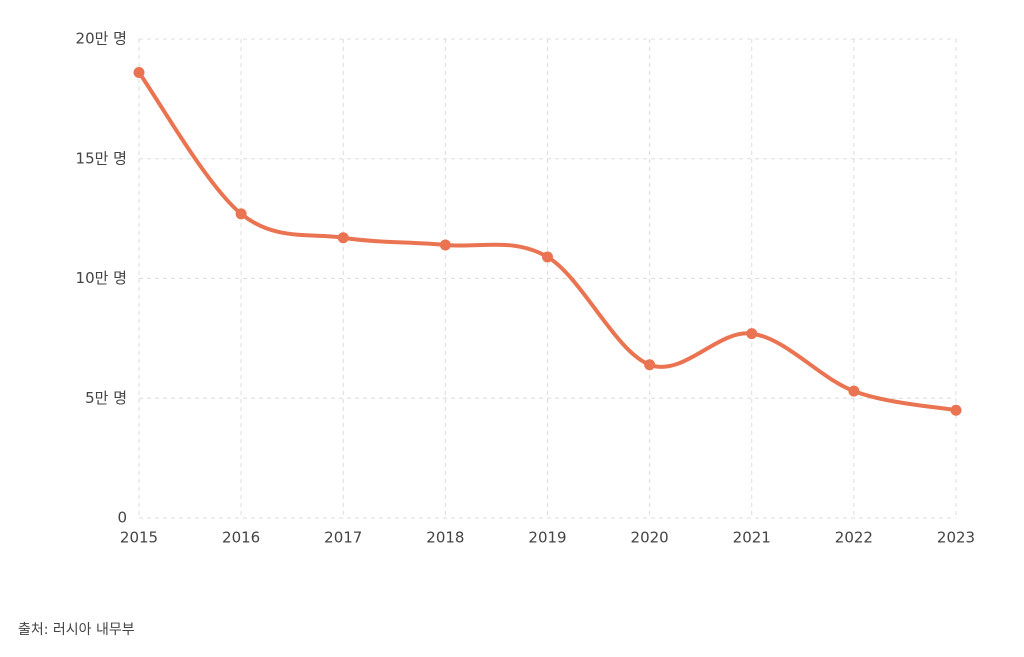 The height and width of the screenshot is (657, 1024). Describe the element at coordinates (854, 538) in the screenshot. I see `x-tick-label: 2022` at that location.